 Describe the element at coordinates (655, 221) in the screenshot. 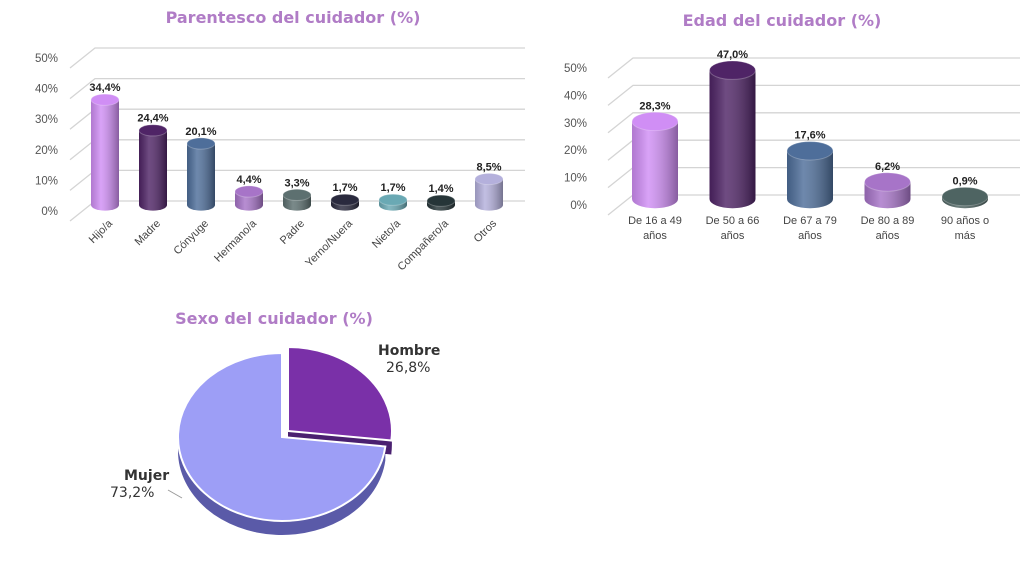

I see `category-label-line: De 16 a 49` at that location.